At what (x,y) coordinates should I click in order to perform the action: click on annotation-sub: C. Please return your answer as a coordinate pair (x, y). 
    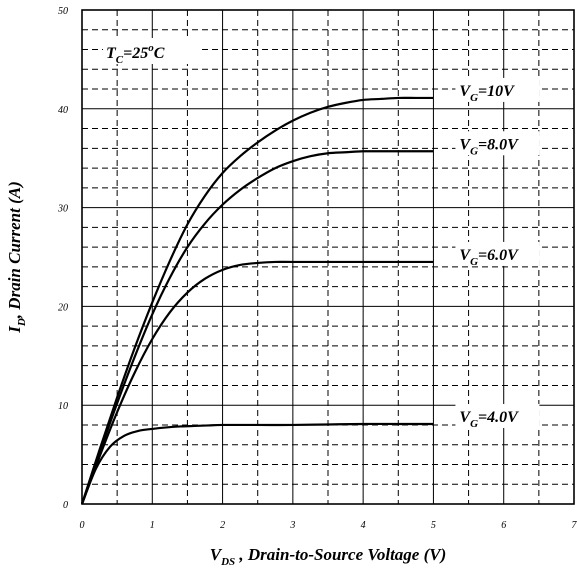
    Looking at the image, I should click on (120, 60).